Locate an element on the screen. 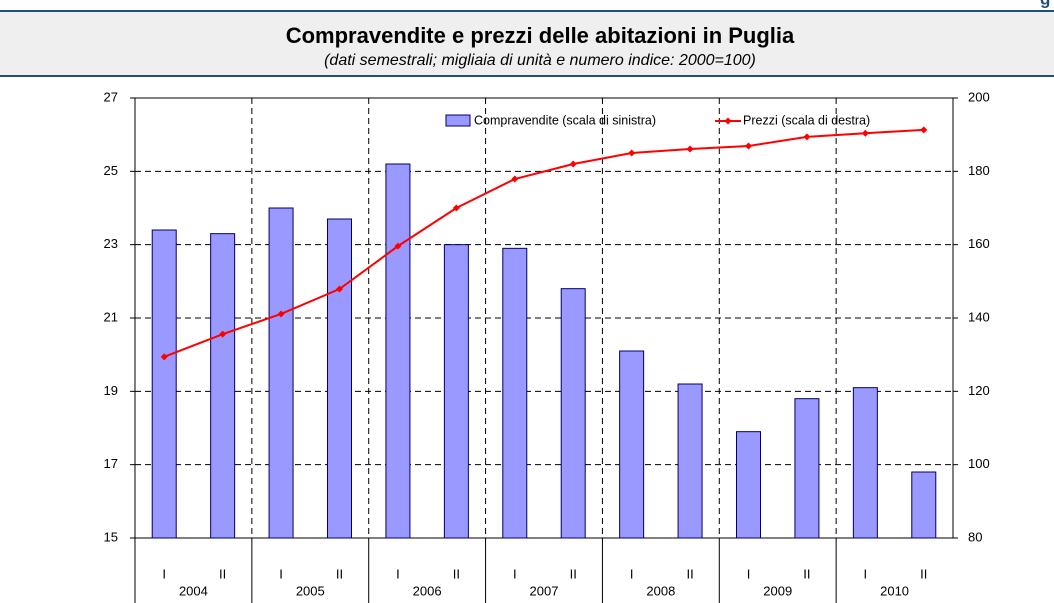  group-label: 2010 is located at coordinates (894, 590).